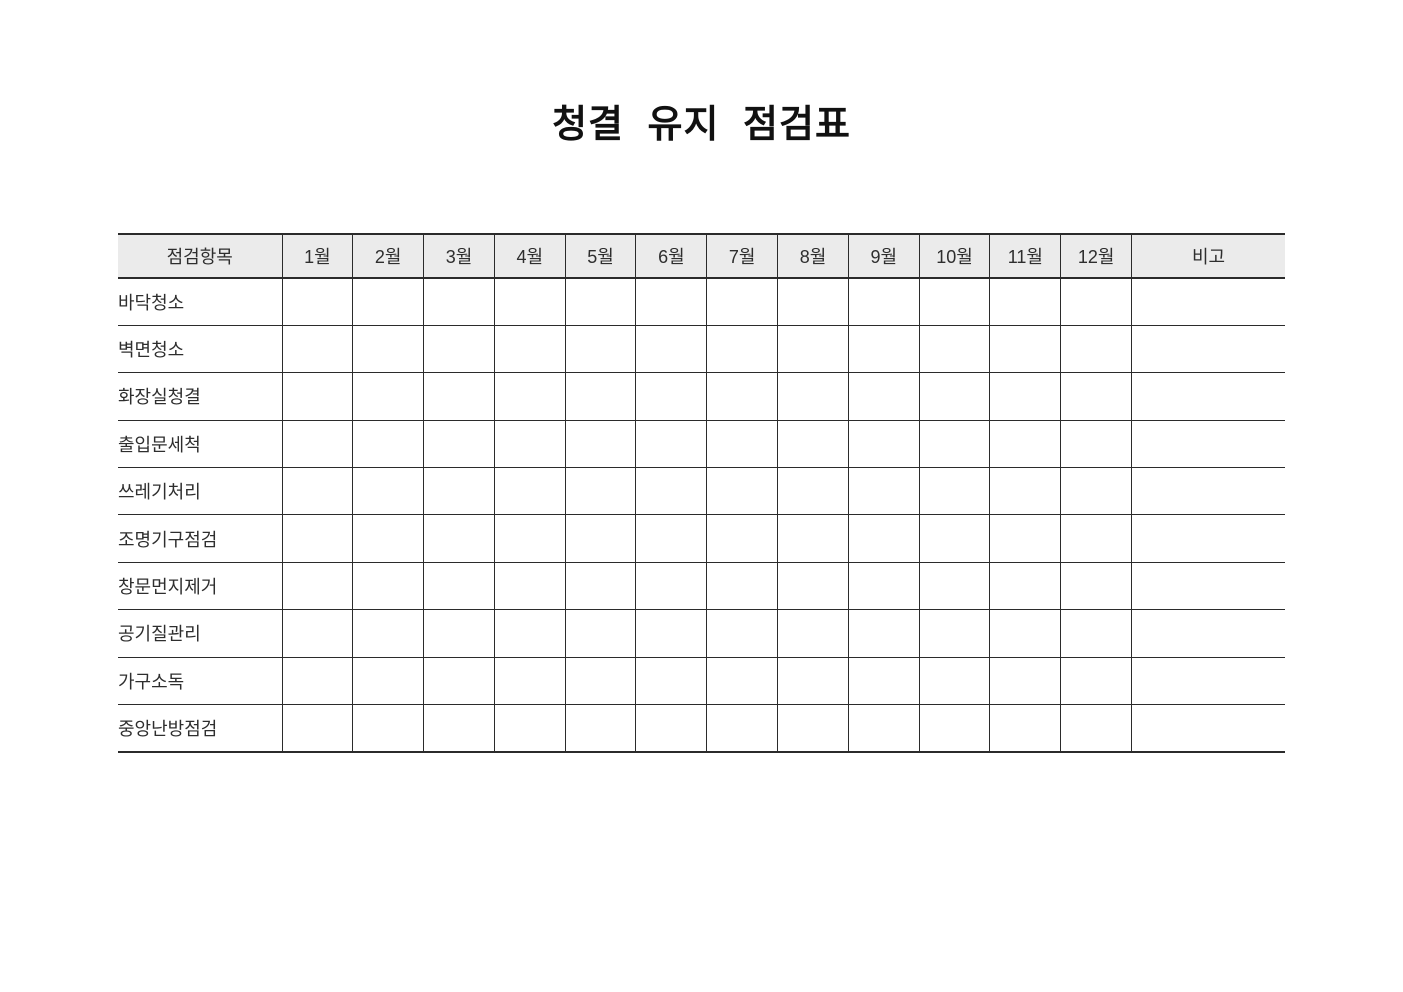 This screenshot has width=1403, height=992. I want to click on table-header: 점검항목 1월 2월 3월 4월 5월 6월 7월 8월 9월 10월 11월 12월 비고, so click(701, 256).